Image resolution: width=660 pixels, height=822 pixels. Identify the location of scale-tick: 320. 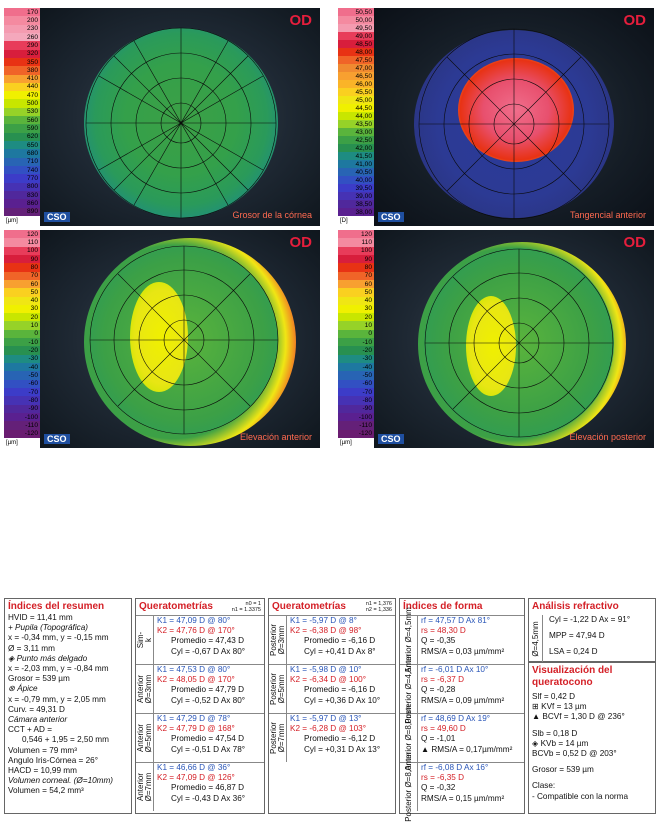
(22, 53).